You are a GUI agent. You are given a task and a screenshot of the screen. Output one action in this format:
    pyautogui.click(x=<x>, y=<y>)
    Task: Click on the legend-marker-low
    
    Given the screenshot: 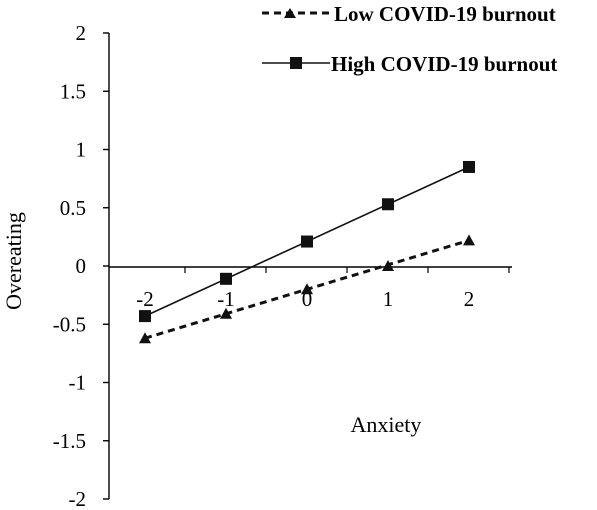 What is the action you would take?
    pyautogui.click(x=290, y=13)
    